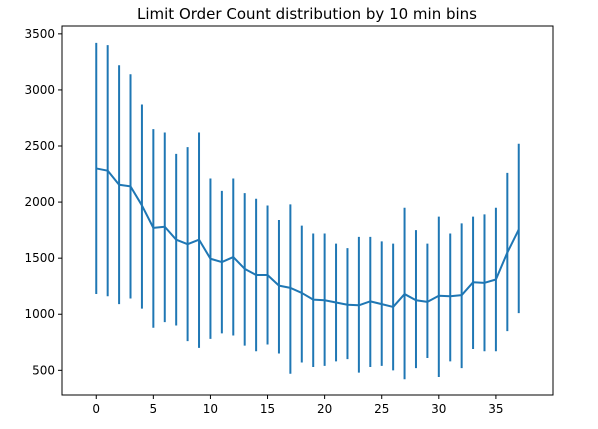  Describe the element at coordinates (39, 314) in the screenshot. I see `y-tick-label: 1000` at that location.